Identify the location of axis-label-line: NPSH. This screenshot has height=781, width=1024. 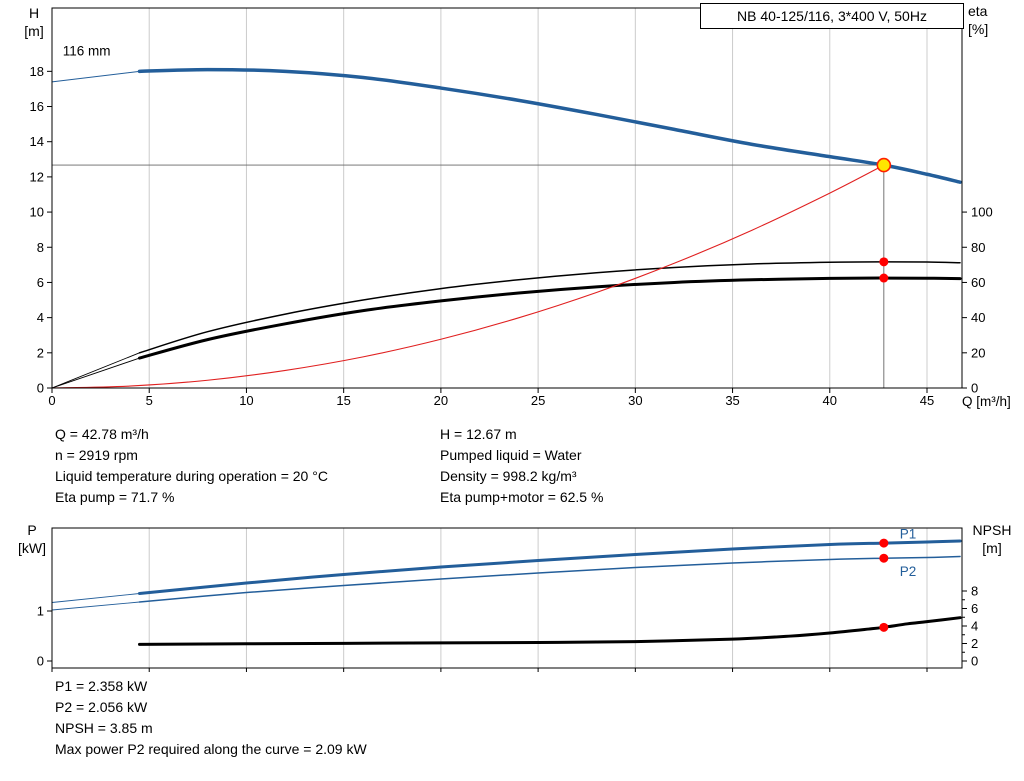
(992, 530).